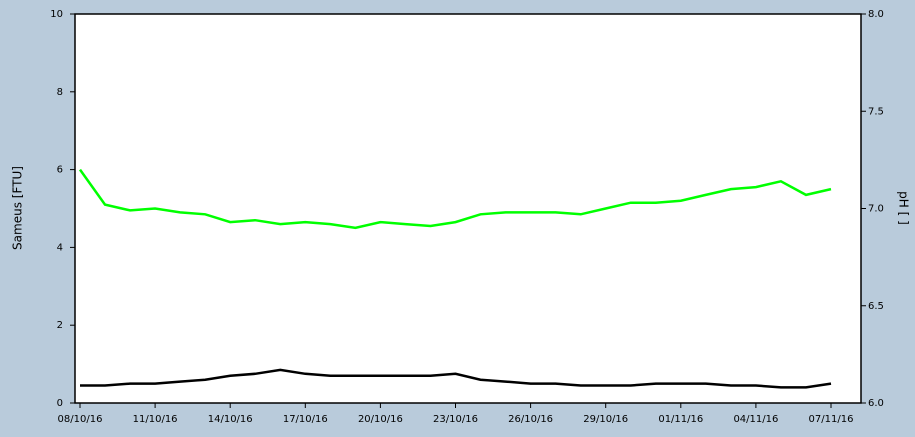 The image size is (915, 437). What do you see at coordinates (904, 208) in the screenshot?
I see `y2-axis-title: pH [ ]` at bounding box center [904, 208].